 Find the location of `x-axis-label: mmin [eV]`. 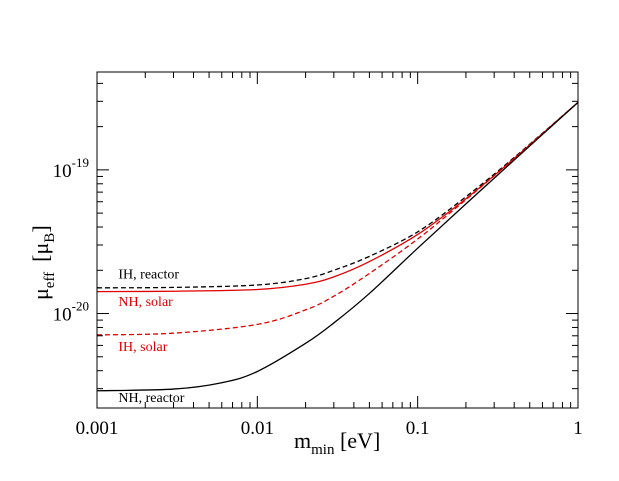

x-axis-label: mmin [eV] is located at coordinates (337, 443).